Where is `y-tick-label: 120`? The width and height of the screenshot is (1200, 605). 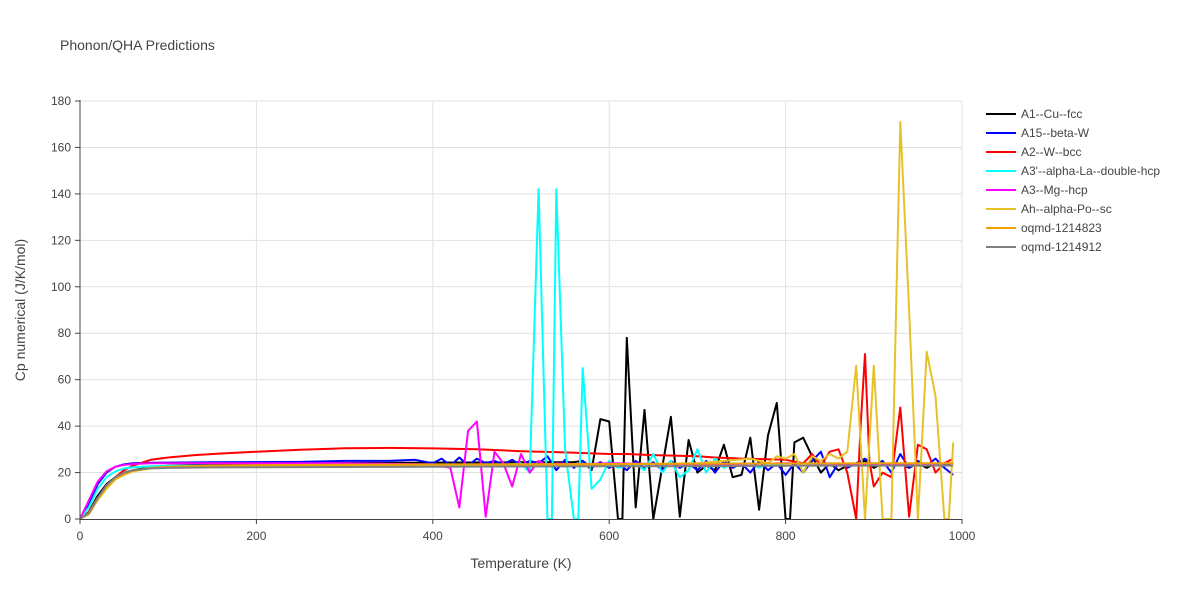
y-tick-label: 120 is located at coordinates (61, 240).